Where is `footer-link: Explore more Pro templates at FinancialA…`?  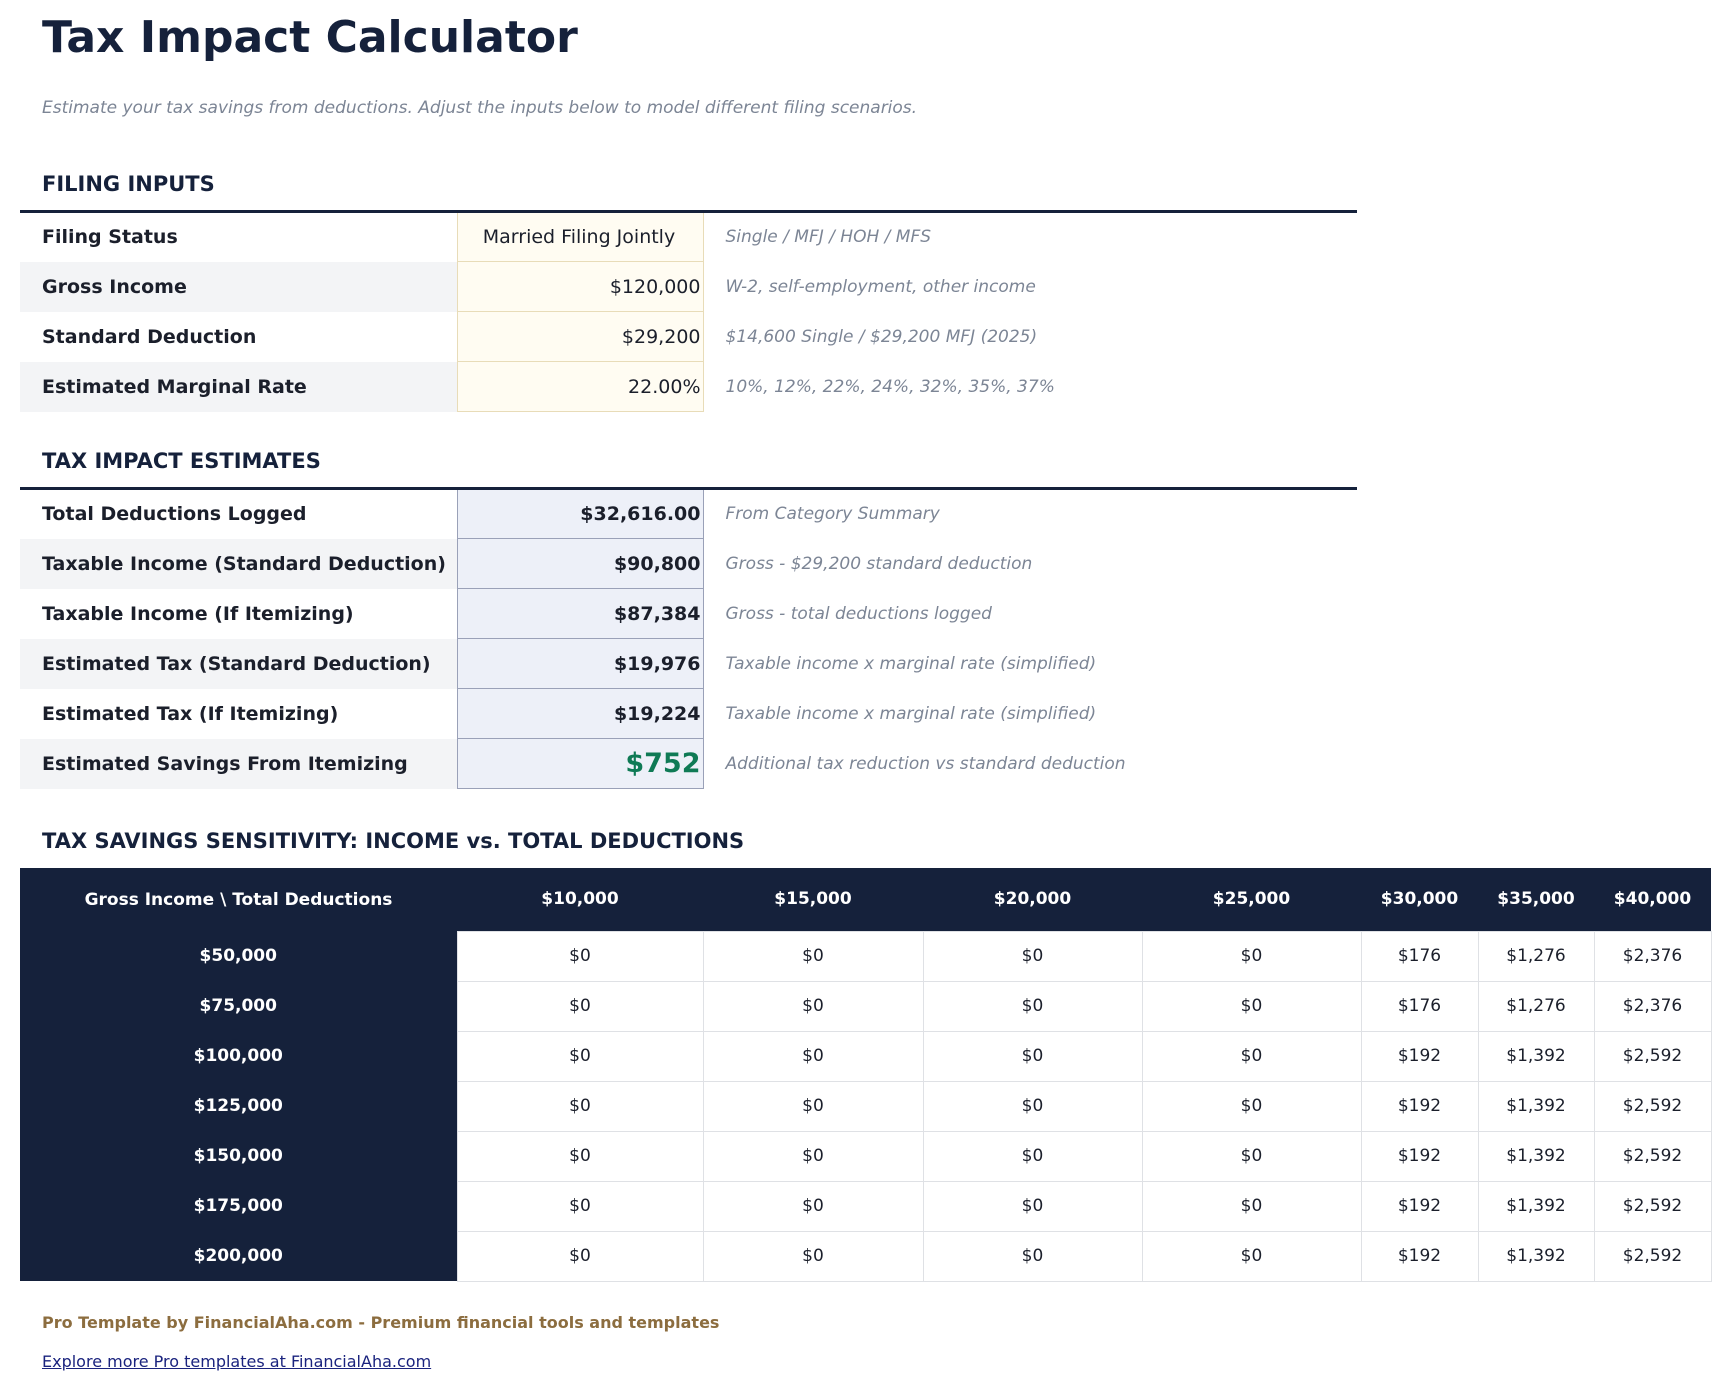 footer-link: Explore more Pro templates at FinancialA… is located at coordinates (237, 1361).